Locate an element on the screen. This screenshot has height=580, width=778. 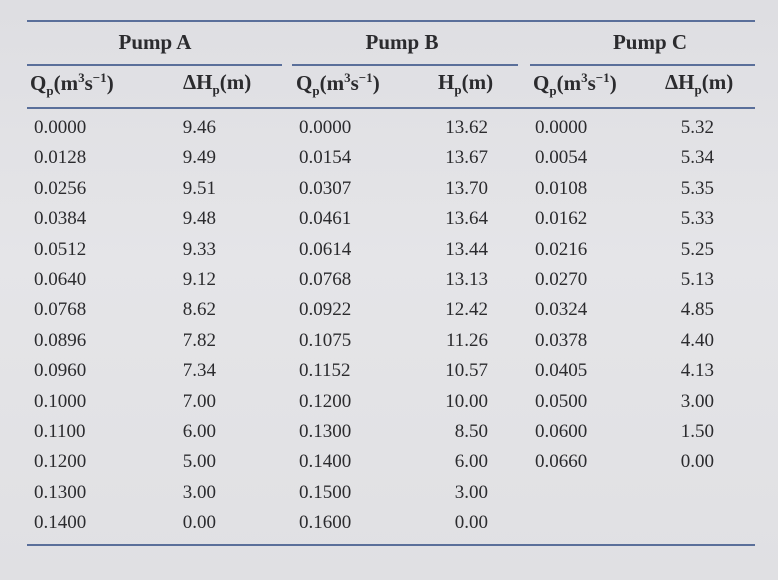
table-cell-a-flow: 0.1300 is located at coordinates (60, 492).